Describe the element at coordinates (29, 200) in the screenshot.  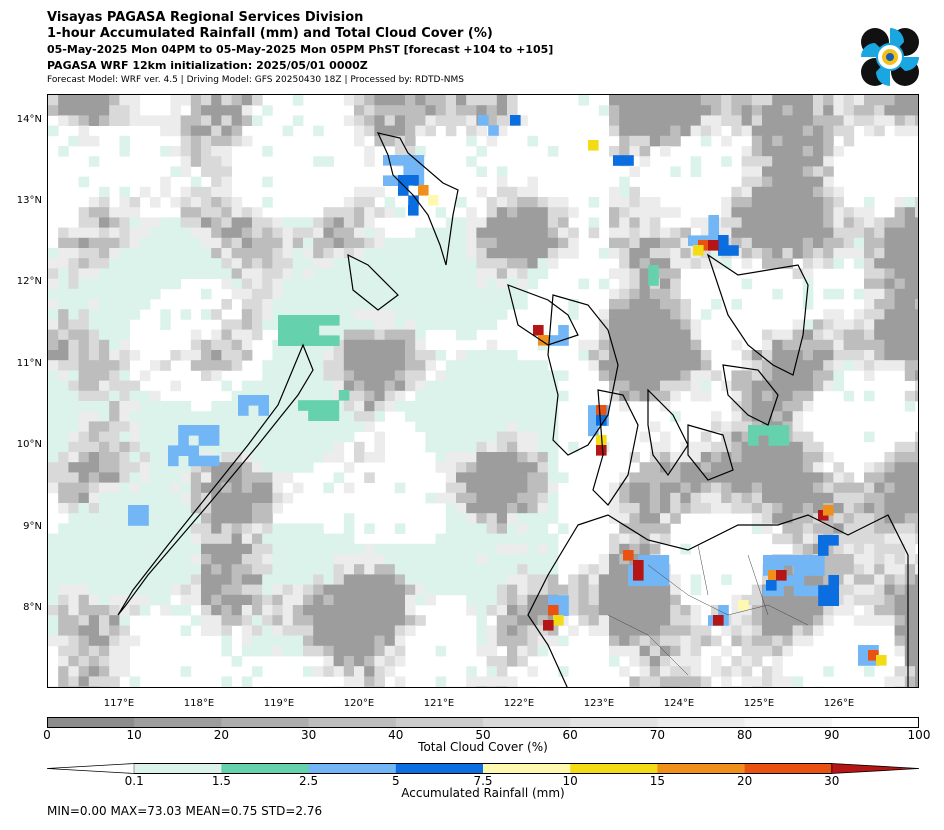
I see `lat-label: 13°N` at that location.